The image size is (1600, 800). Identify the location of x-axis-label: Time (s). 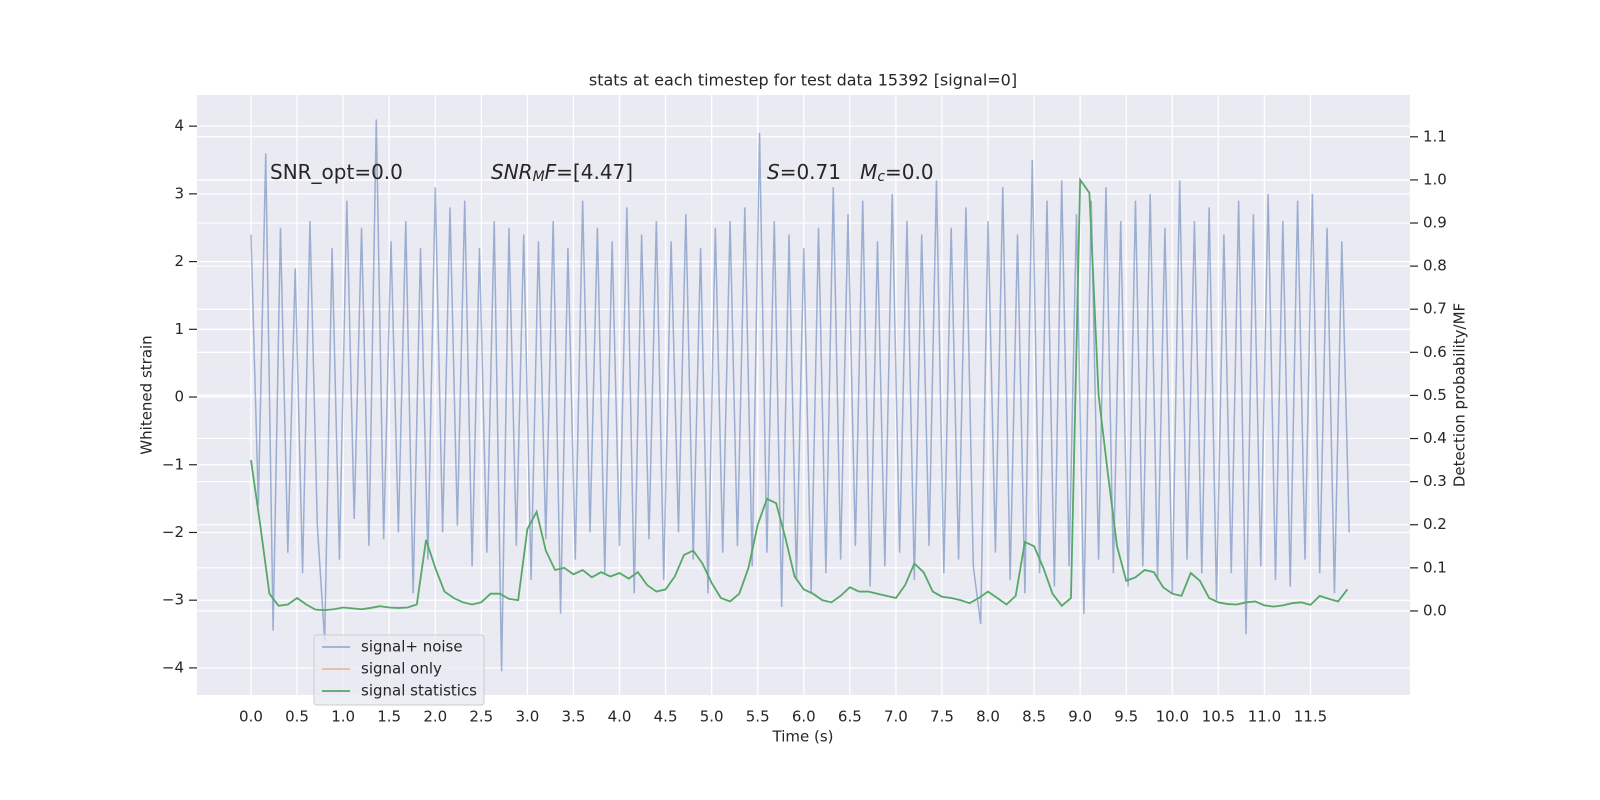
(803, 737).